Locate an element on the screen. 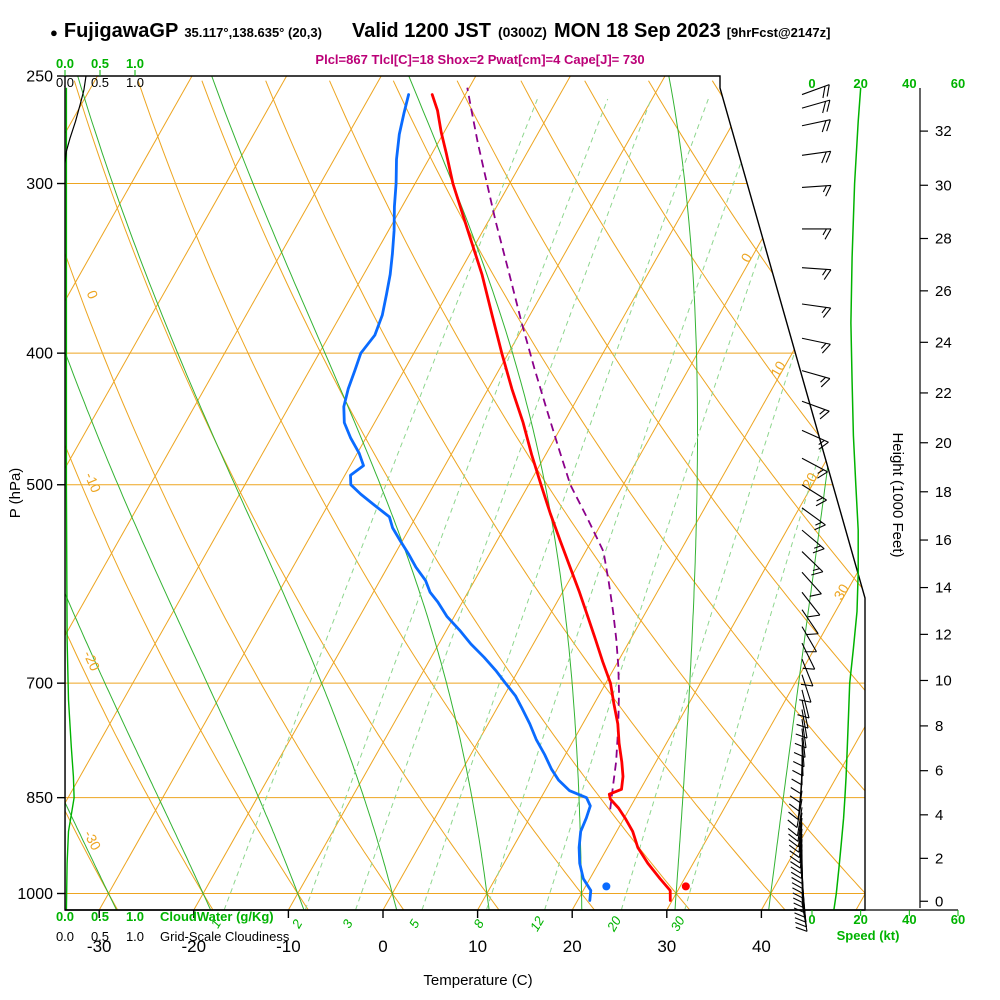 Image resolution: width=1000 pixels, height=1000 pixels. speed-tick-label-bottom: 60 is located at coordinates (958, 919).